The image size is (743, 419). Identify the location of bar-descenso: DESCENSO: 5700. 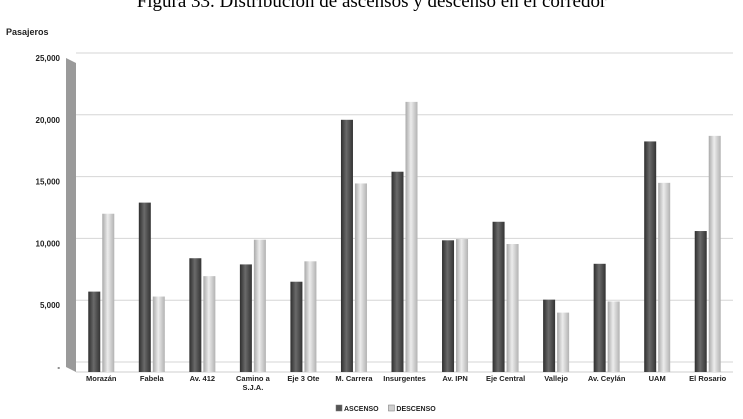
(158, 334).